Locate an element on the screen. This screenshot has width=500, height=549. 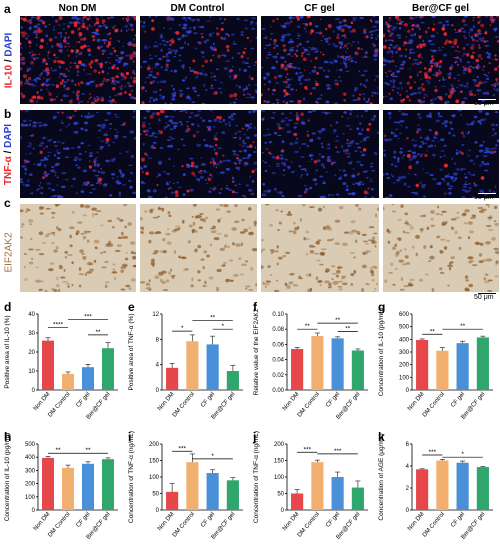
y-tick-label-f-3: 0.06 is located at coordinates (278, 345).